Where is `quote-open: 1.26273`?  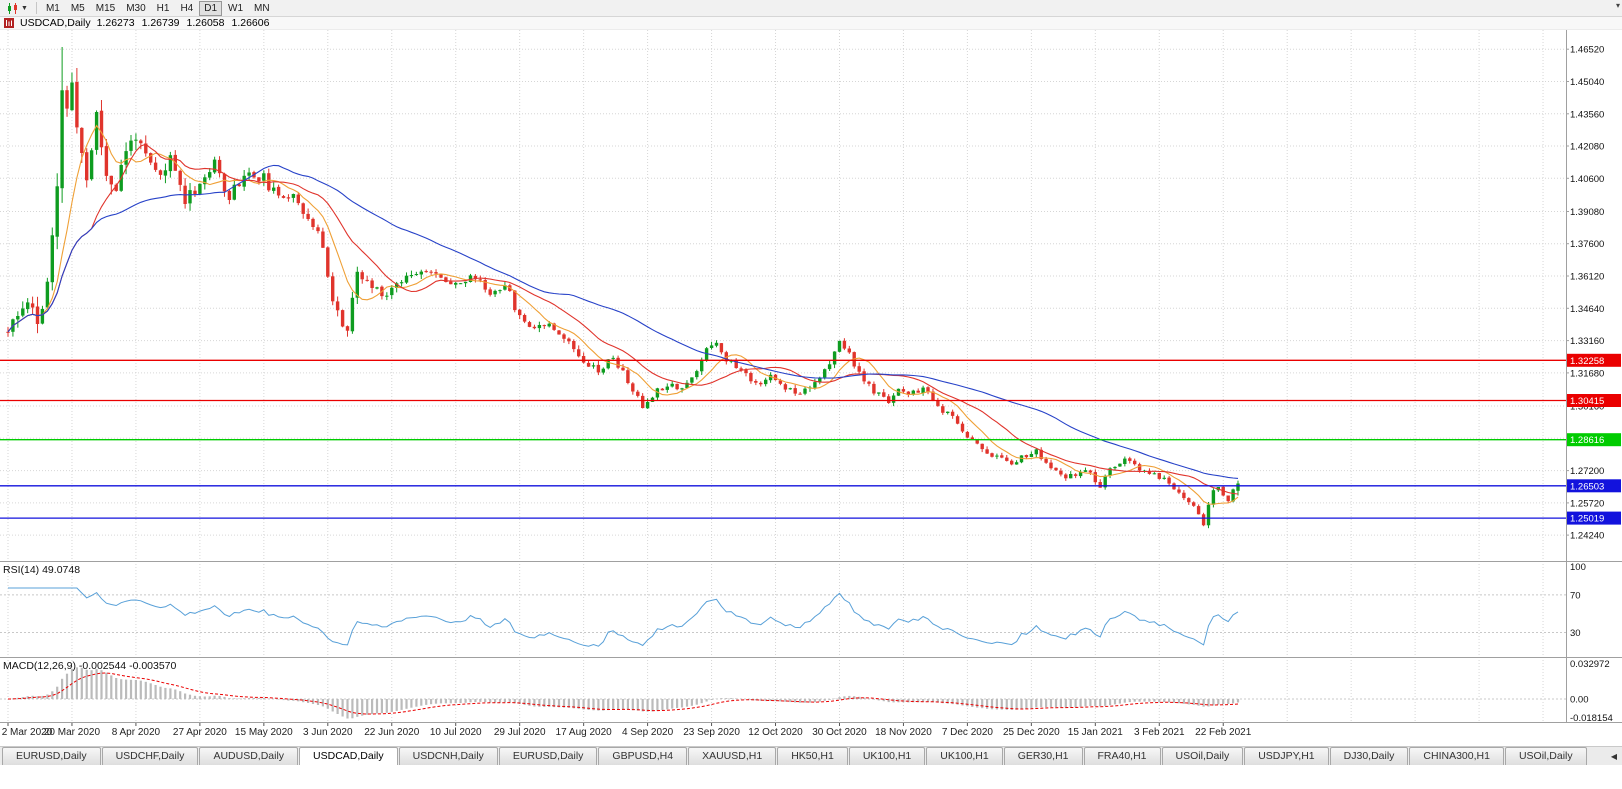
quote-open: 1.26273 is located at coordinates (115, 23).